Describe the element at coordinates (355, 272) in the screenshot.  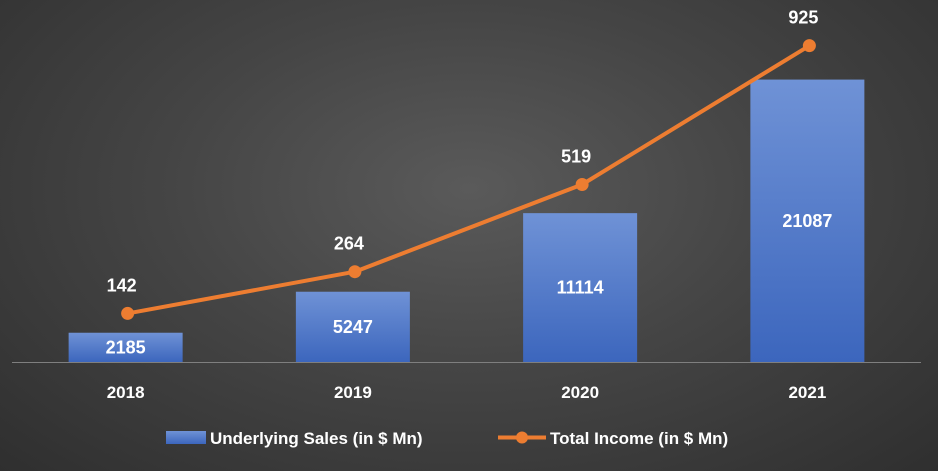
I see `income-point-2019` at that location.